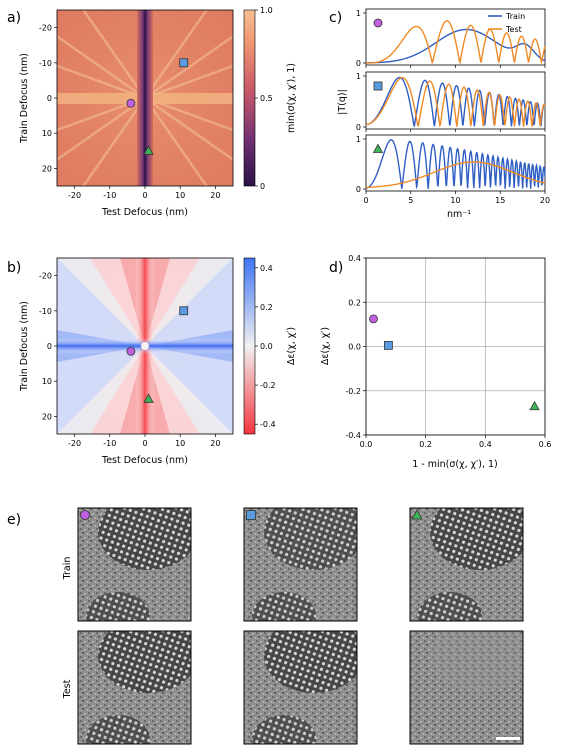 Image resolution: width=564 pixels, height=754 pixels. Describe the element at coordinates (14, 520) in the screenshot. I see `panel-e-label: e)` at that location.